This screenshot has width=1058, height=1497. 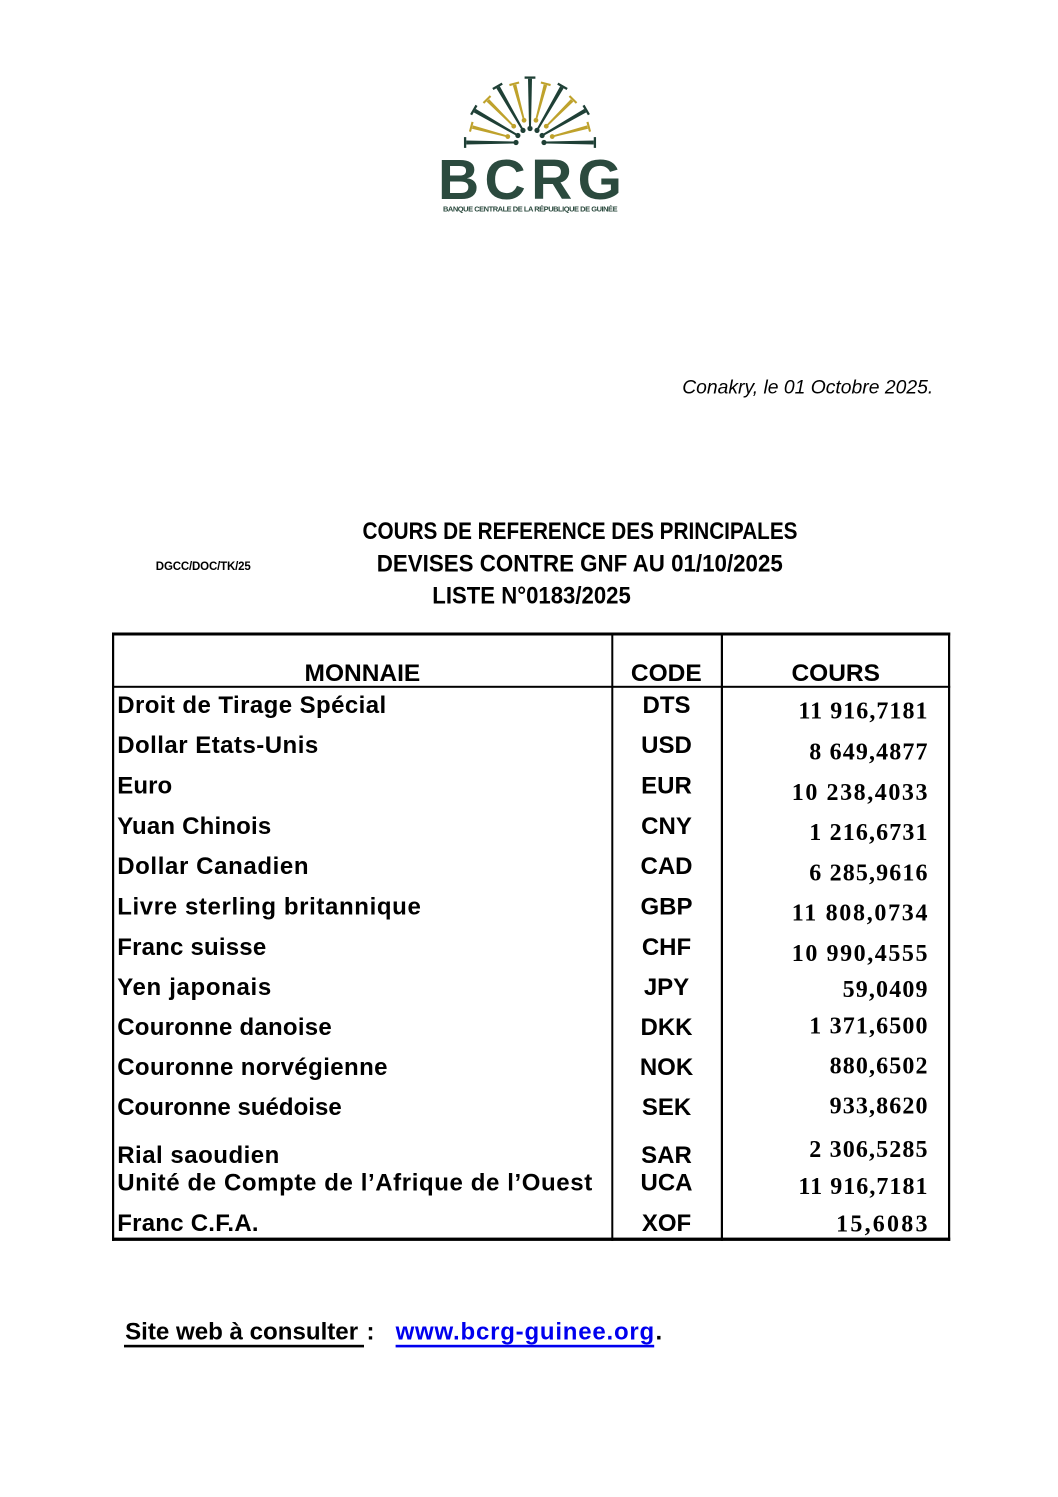 I want to click on svg-text: Livre sterling britannique, so click(x=269, y=907).